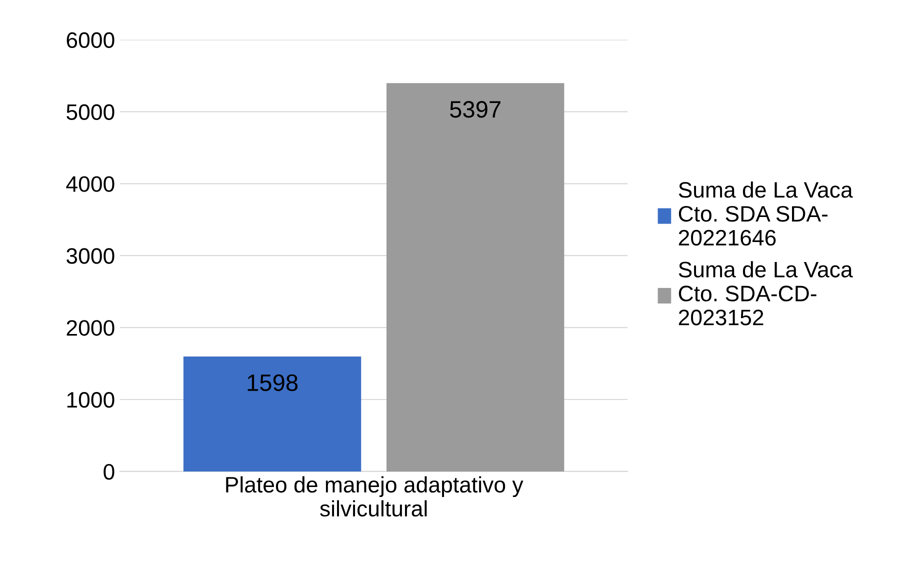 Image resolution: width=923 pixels, height=568 pixels. What do you see at coordinates (109, 472) in the screenshot?
I see `y-tick-label: 0` at bounding box center [109, 472].